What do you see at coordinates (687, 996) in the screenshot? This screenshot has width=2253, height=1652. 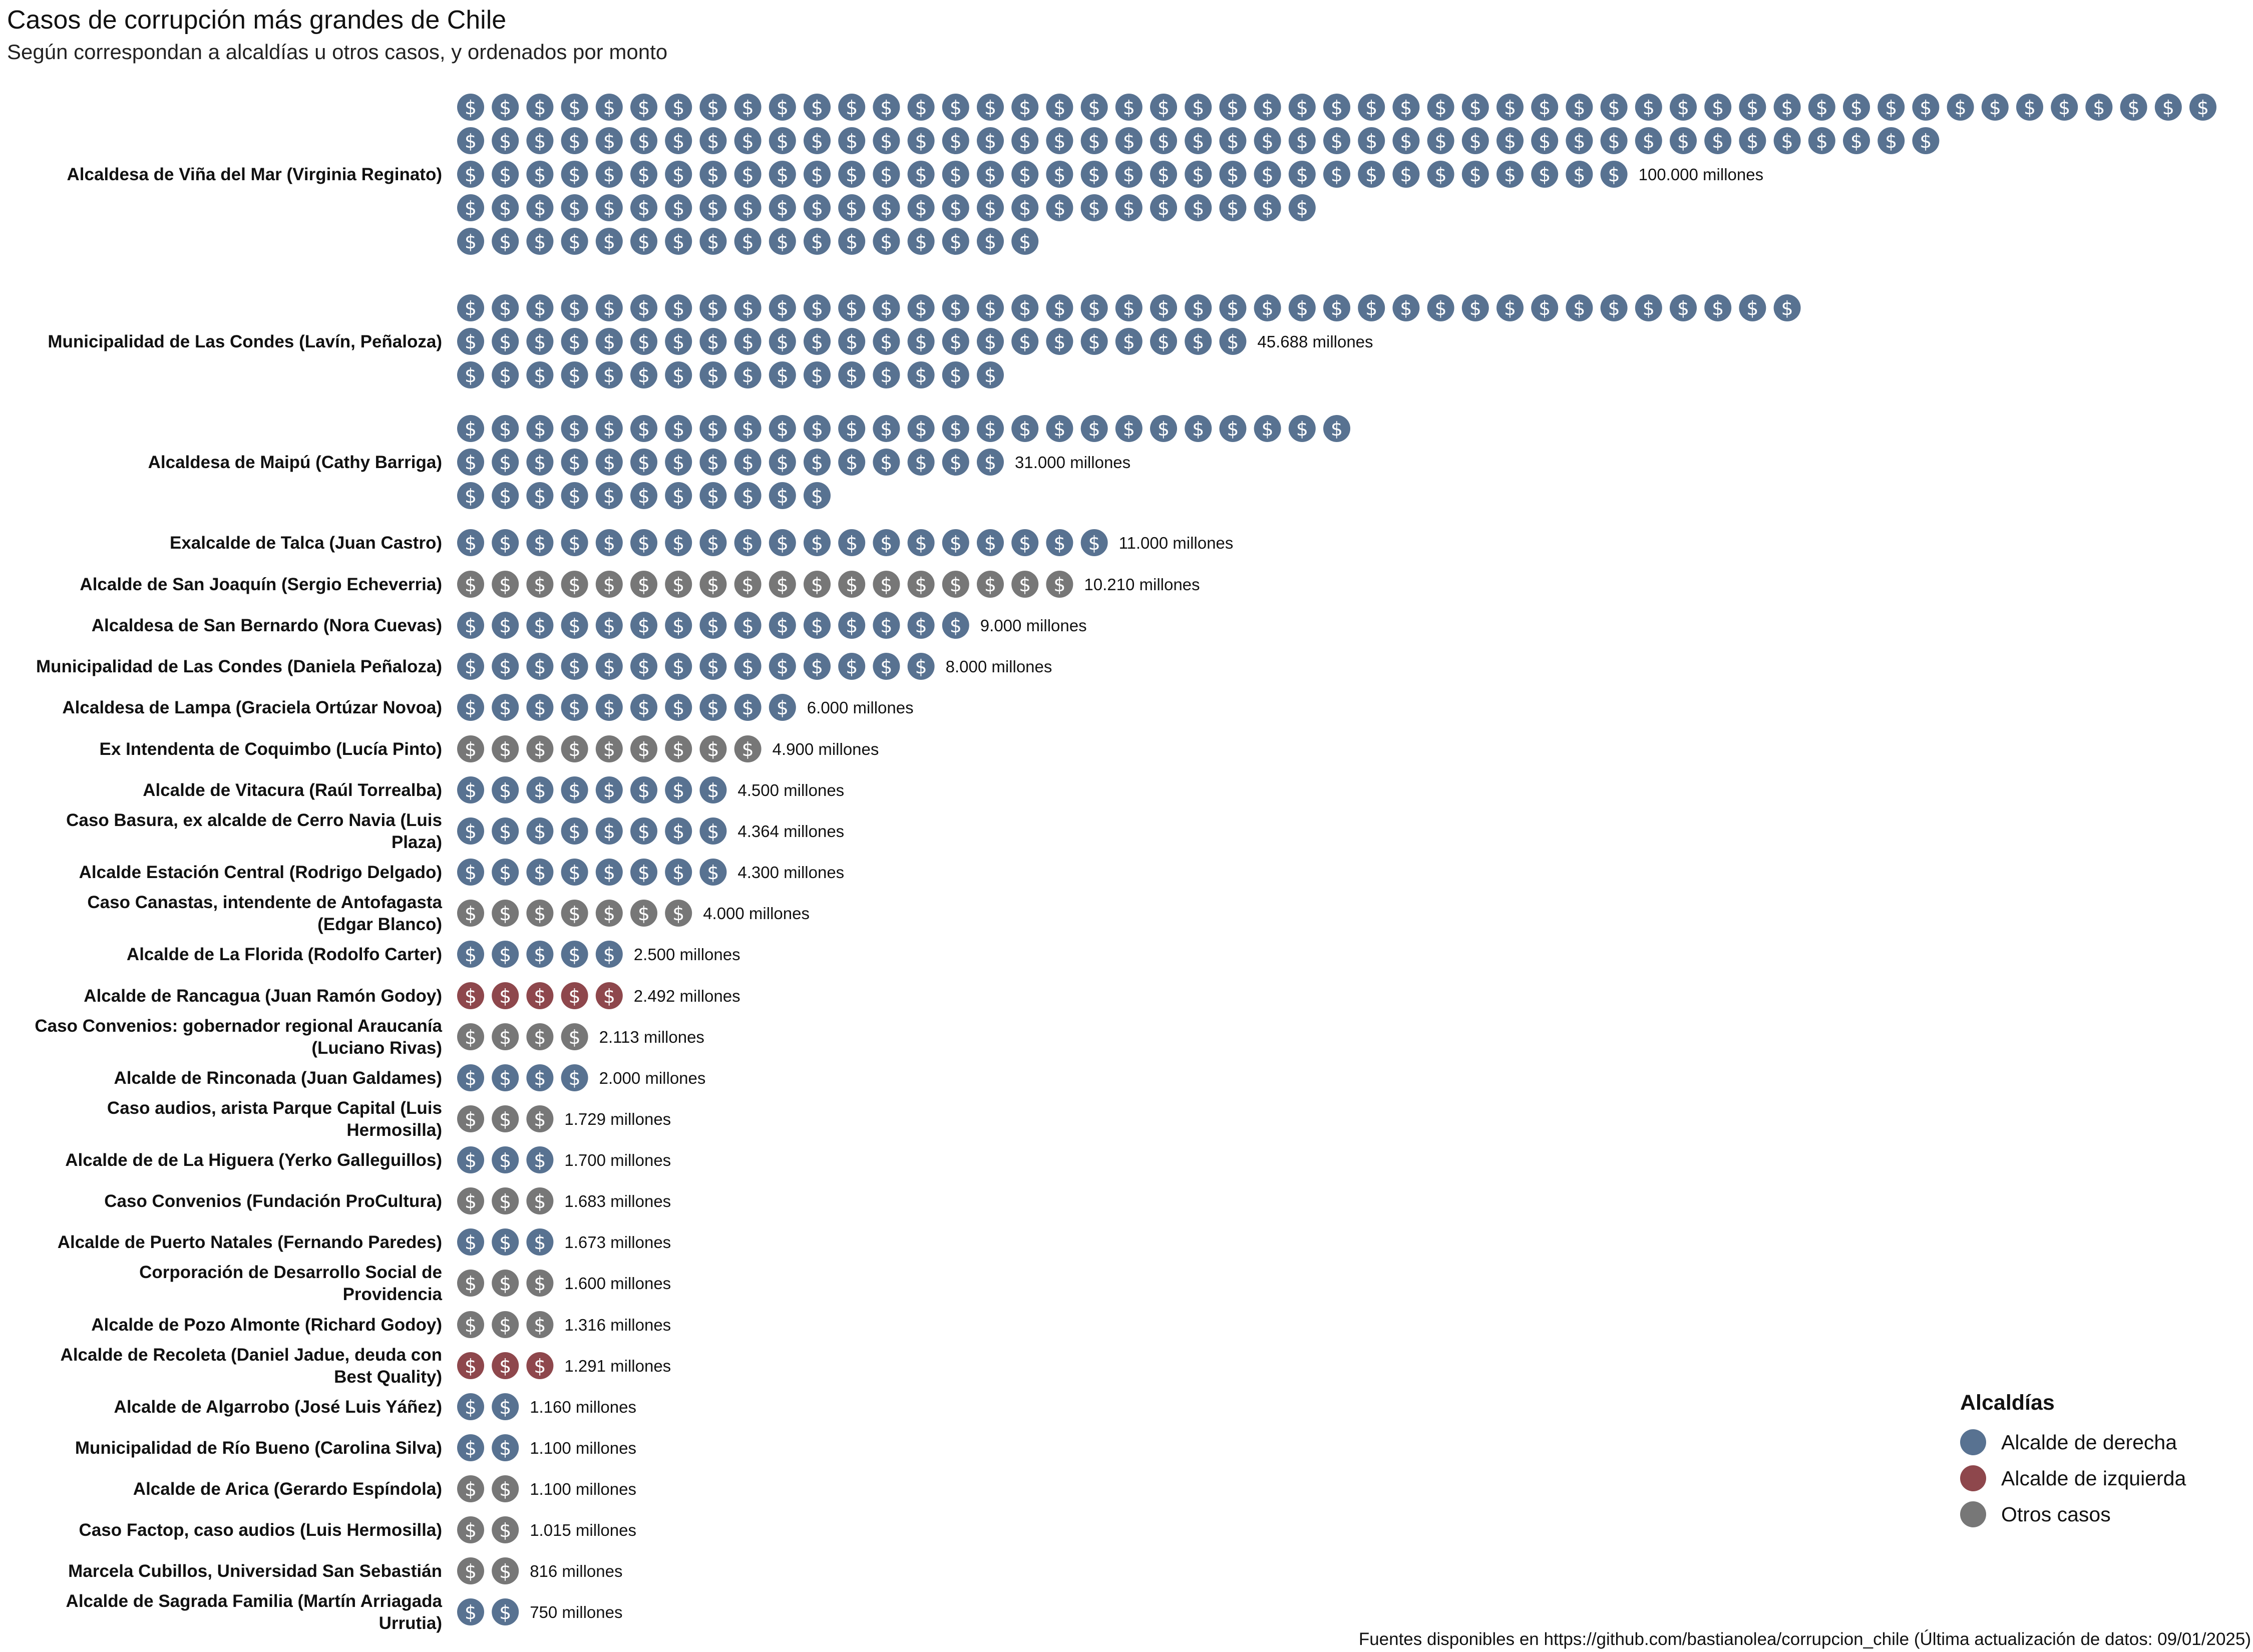 I see `value-label: 2.492 millones` at bounding box center [687, 996].